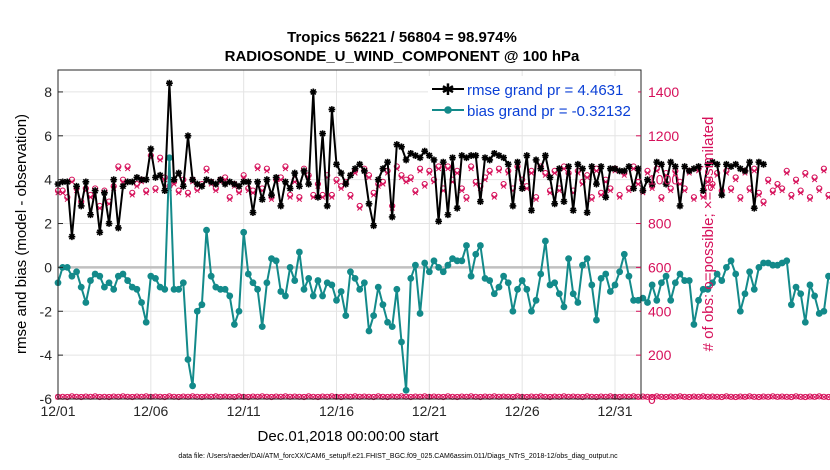 This screenshot has width=830, height=470. Describe the element at coordinates (533, 98) in the screenshot. I see `legend-box` at that location.